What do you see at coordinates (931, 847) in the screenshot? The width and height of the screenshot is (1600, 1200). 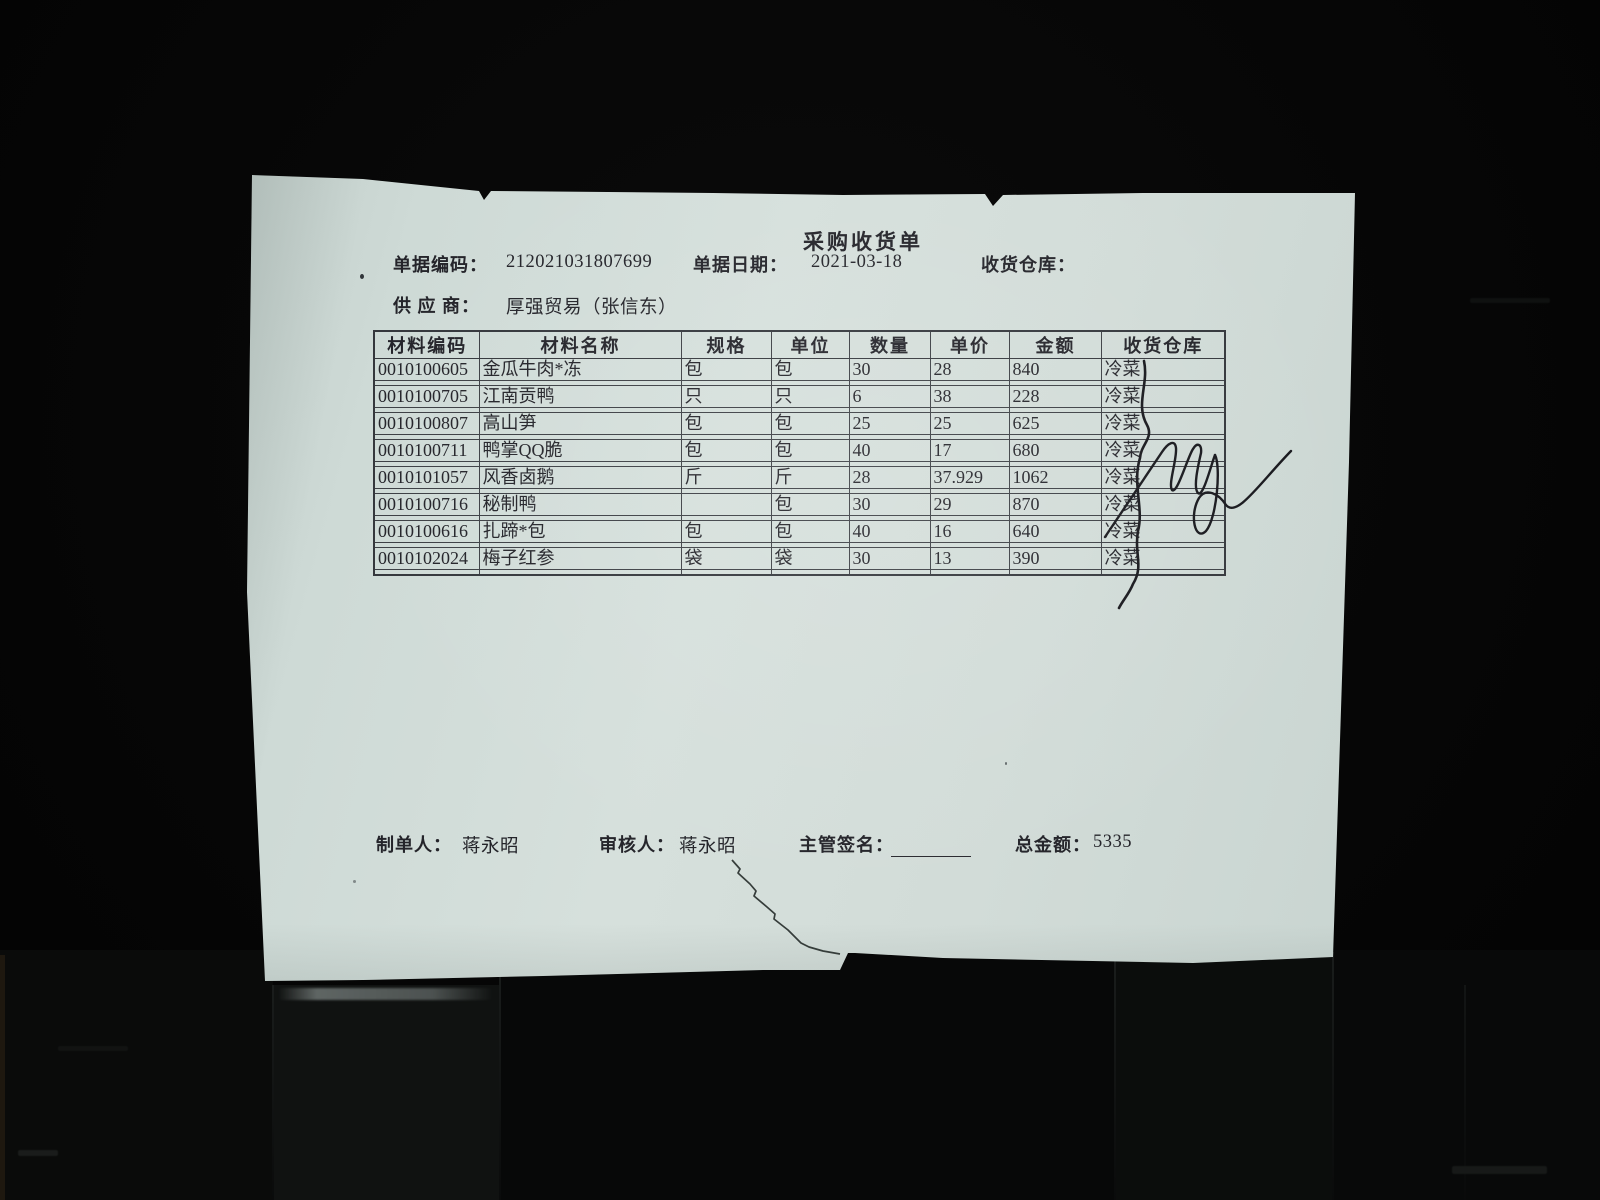 I see `signature-blank-line` at bounding box center [931, 847].